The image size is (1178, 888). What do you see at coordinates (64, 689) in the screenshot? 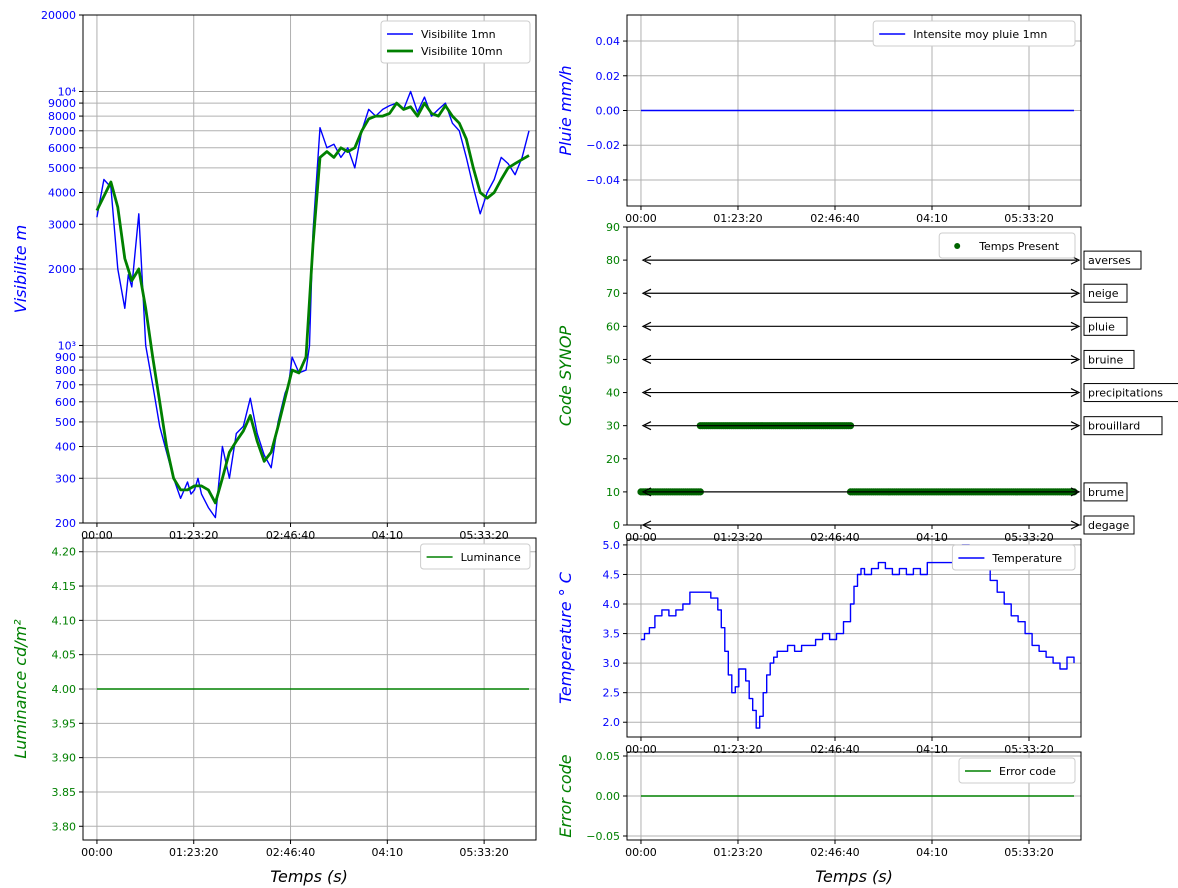
I see `y-tick-label: 4.00` at bounding box center [64, 689].